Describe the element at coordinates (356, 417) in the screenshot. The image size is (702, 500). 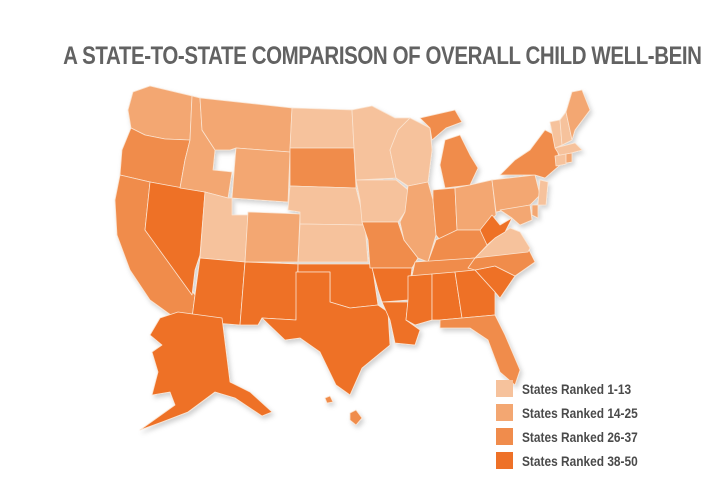
I see `state-HI` at that location.